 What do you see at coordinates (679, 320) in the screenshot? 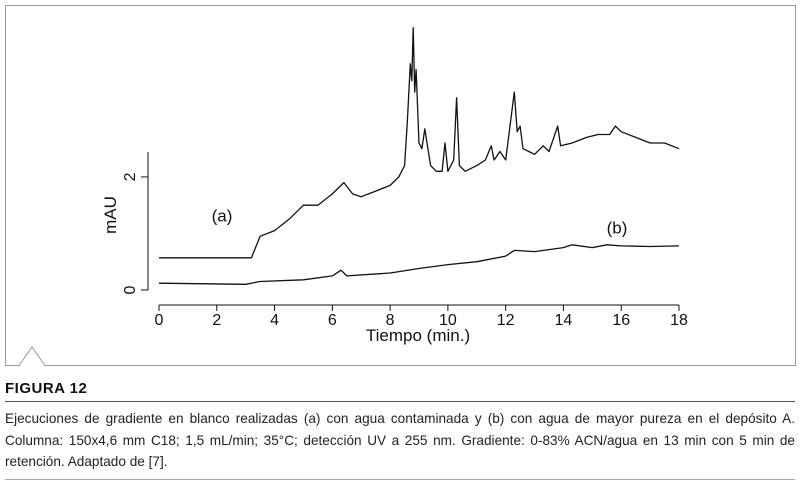
I see `x-tick-label: 18` at bounding box center [679, 320].